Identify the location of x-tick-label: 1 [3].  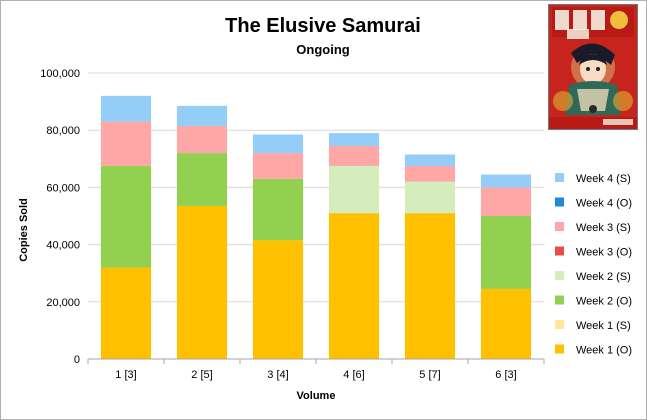
(125, 375).